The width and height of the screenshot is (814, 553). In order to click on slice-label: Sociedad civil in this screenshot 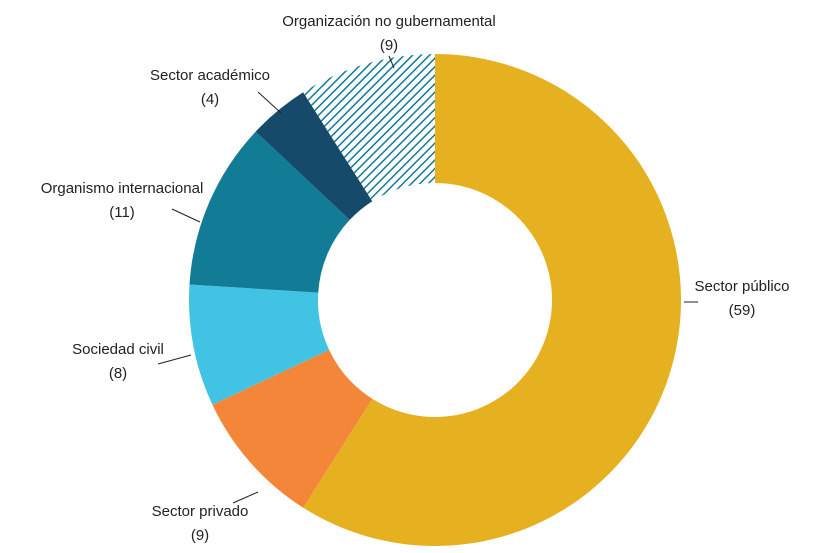, I will do `click(118, 349)`.